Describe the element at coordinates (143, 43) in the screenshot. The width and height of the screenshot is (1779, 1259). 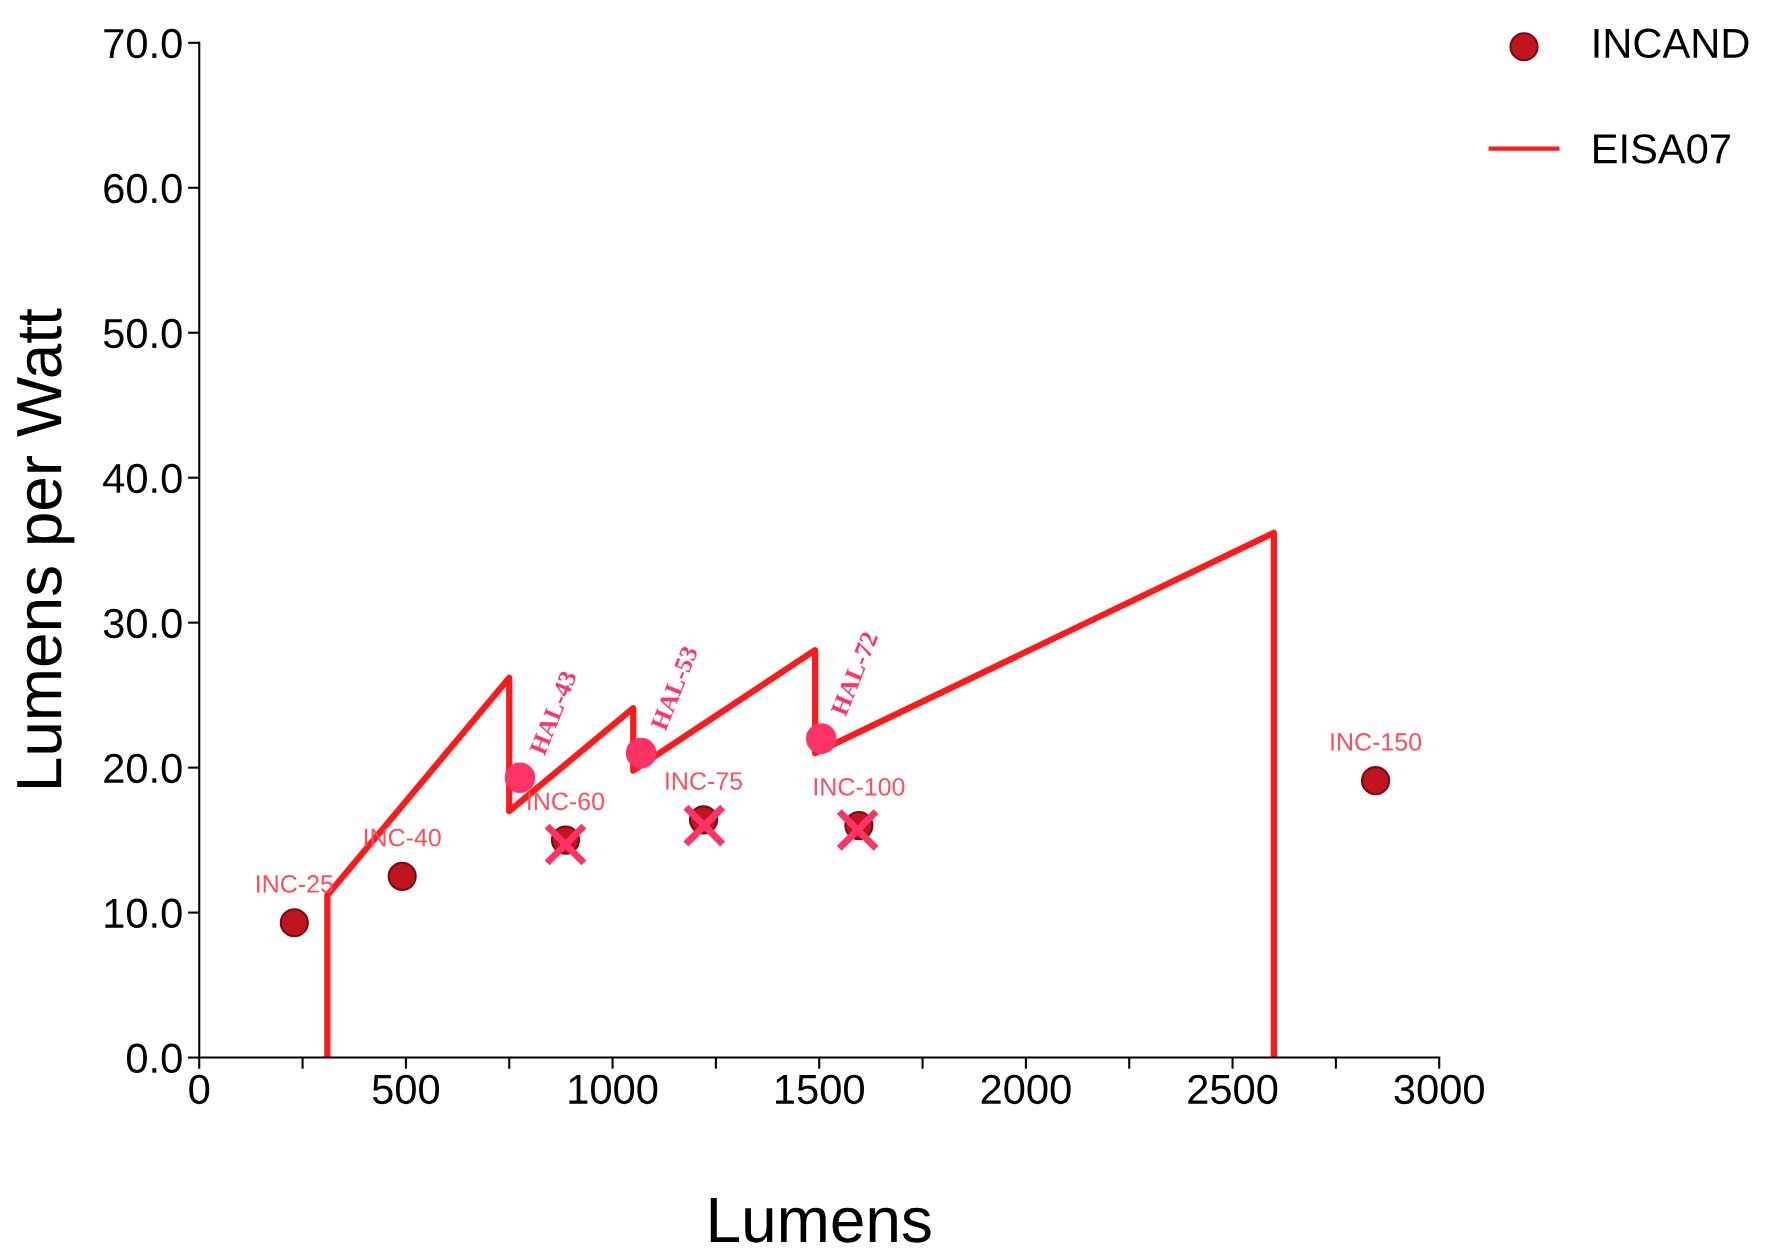
I see `y-tick-label: 70.0` at that location.